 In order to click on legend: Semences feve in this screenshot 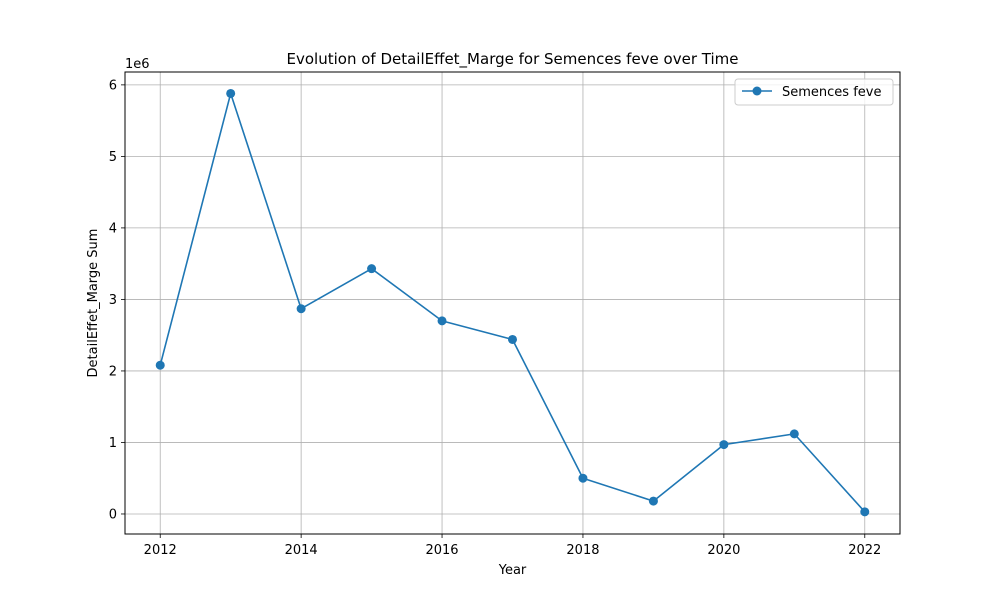, I will do `click(814, 92)`.